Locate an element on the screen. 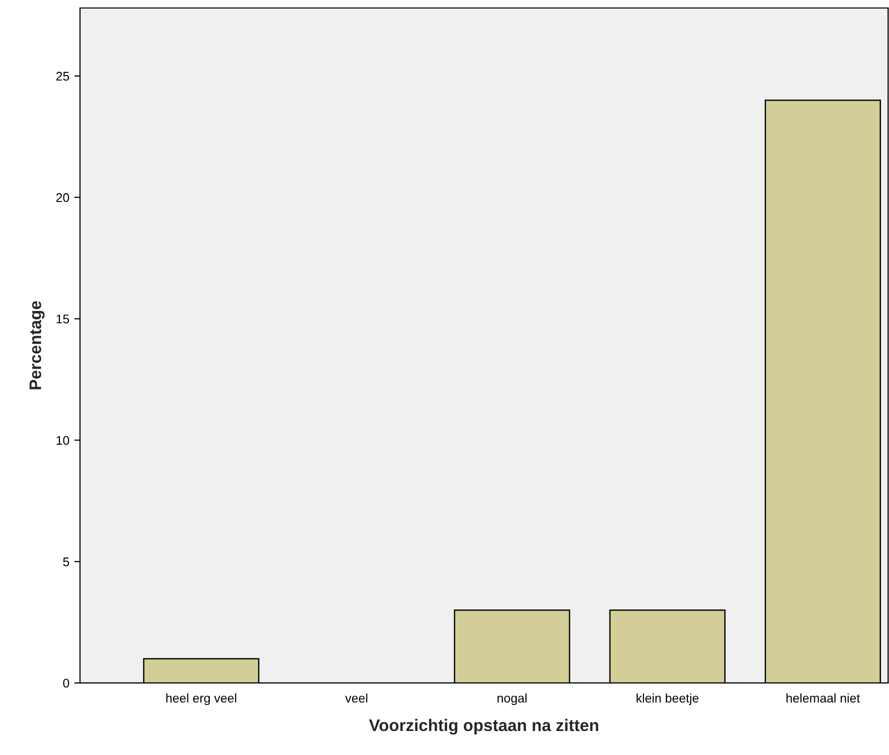 The image size is (889, 755). x-tick-label: heel erg veel is located at coordinates (201, 699).